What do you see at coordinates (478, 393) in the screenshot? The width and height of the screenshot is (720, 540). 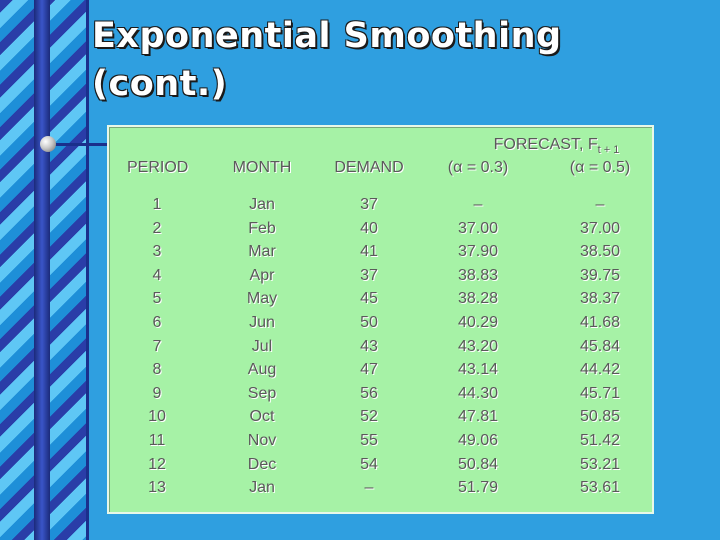 I see `table-cell-f03: 44.30` at bounding box center [478, 393].